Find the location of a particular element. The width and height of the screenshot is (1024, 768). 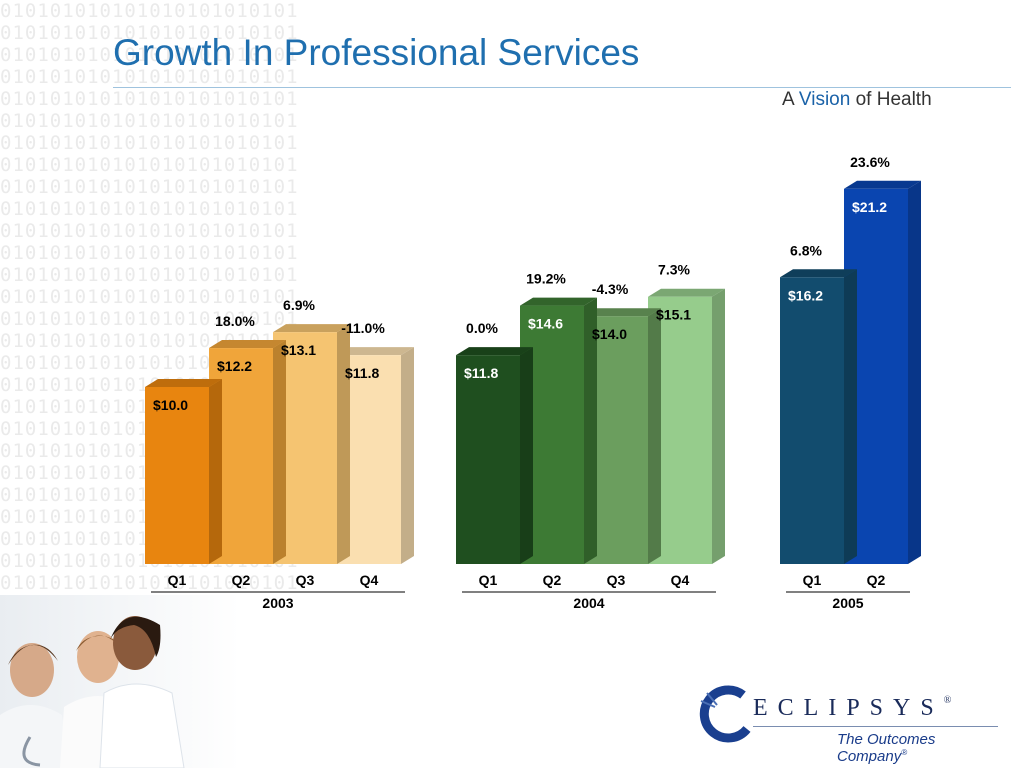

value-label-2005-q2: $21.2 is located at coordinates (869, 207).